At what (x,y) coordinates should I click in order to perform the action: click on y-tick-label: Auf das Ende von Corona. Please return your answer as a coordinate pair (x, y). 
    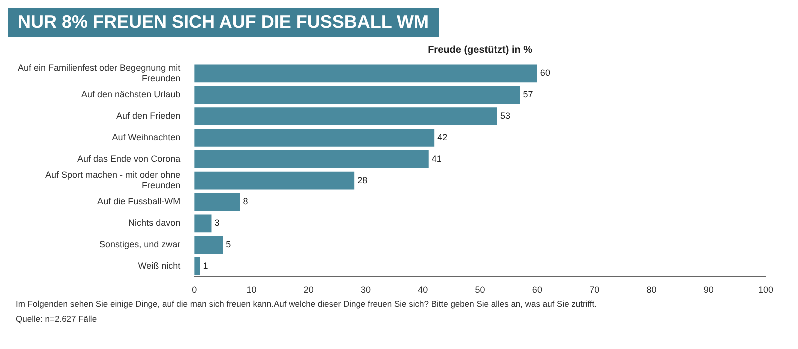
    Looking at the image, I should click on (129, 159).